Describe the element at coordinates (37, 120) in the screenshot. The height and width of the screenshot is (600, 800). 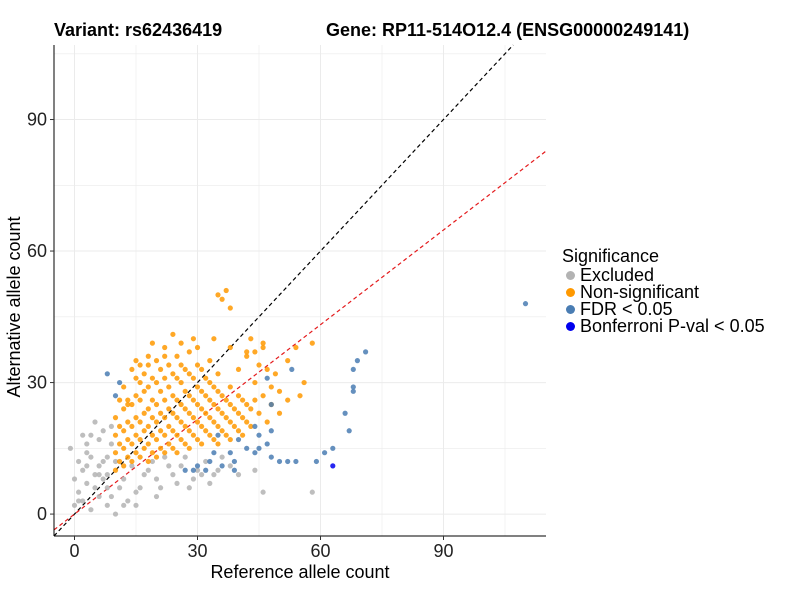
I see `y-tick-label: 90` at that location.